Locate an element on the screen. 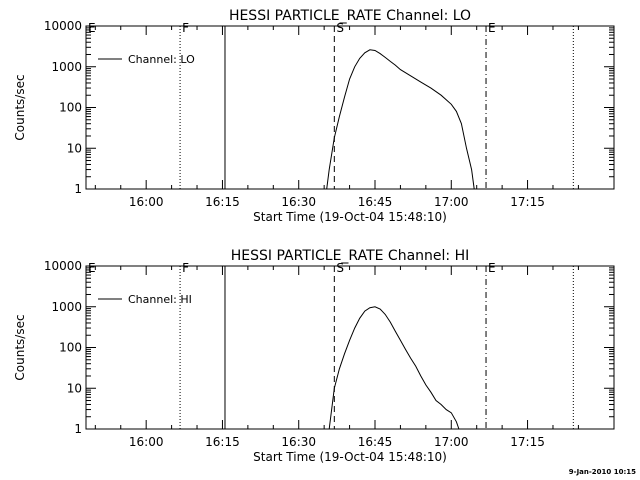 This screenshot has width=640, height=480. chart-title: HESSI PARTICLE_RATE Channel: LO is located at coordinates (350, 16).